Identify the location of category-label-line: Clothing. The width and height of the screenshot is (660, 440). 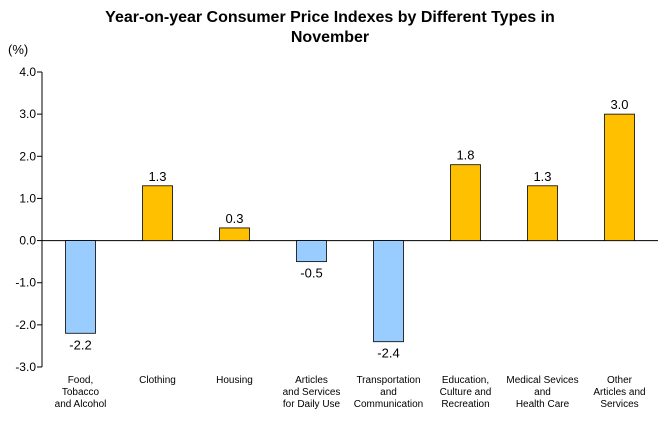
(157, 380).